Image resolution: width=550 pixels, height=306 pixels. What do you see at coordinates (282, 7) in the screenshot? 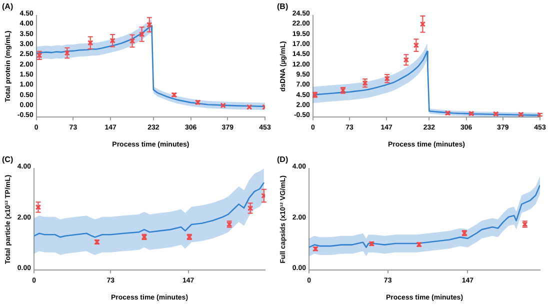
I see `chart-title: (B)` at bounding box center [282, 7].